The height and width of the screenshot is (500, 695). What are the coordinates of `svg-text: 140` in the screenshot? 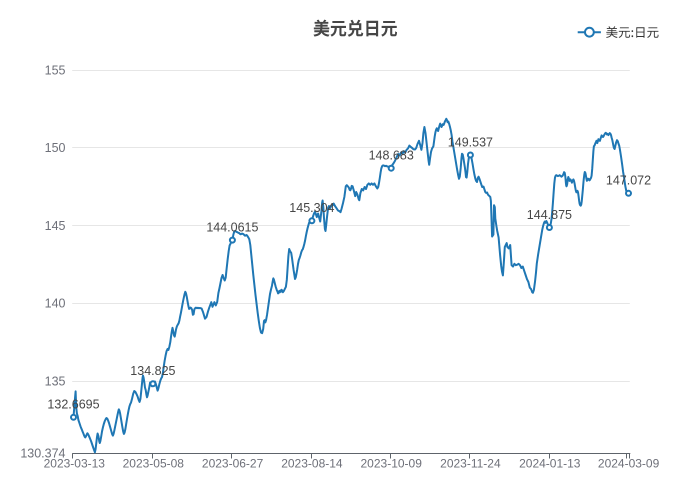 It's located at (55, 304).